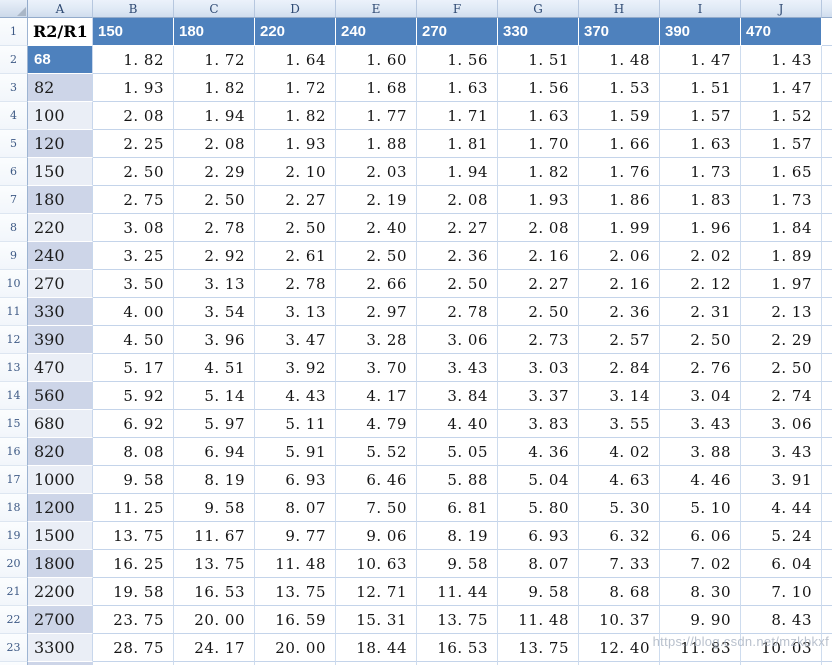  What do you see at coordinates (295, 60) in the screenshot?
I see `cell-D2: 1. 64` at bounding box center [295, 60].